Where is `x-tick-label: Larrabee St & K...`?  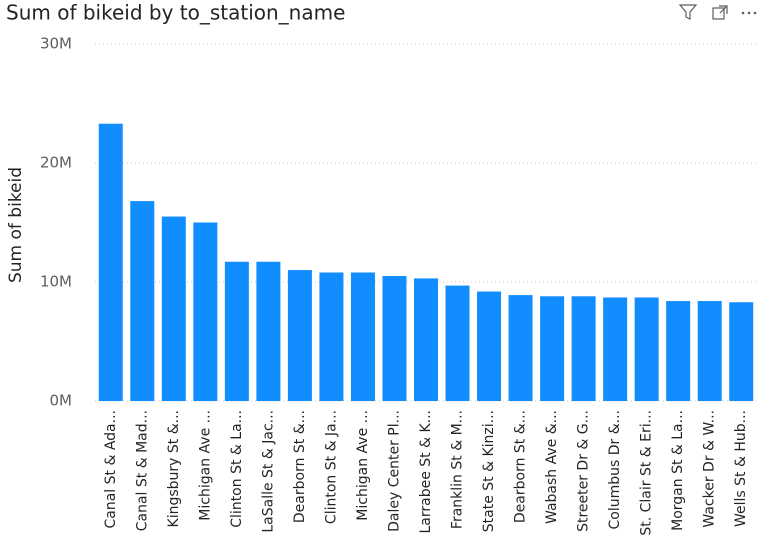
x-tick-label: Larrabee St & K... is located at coordinates (426, 472).